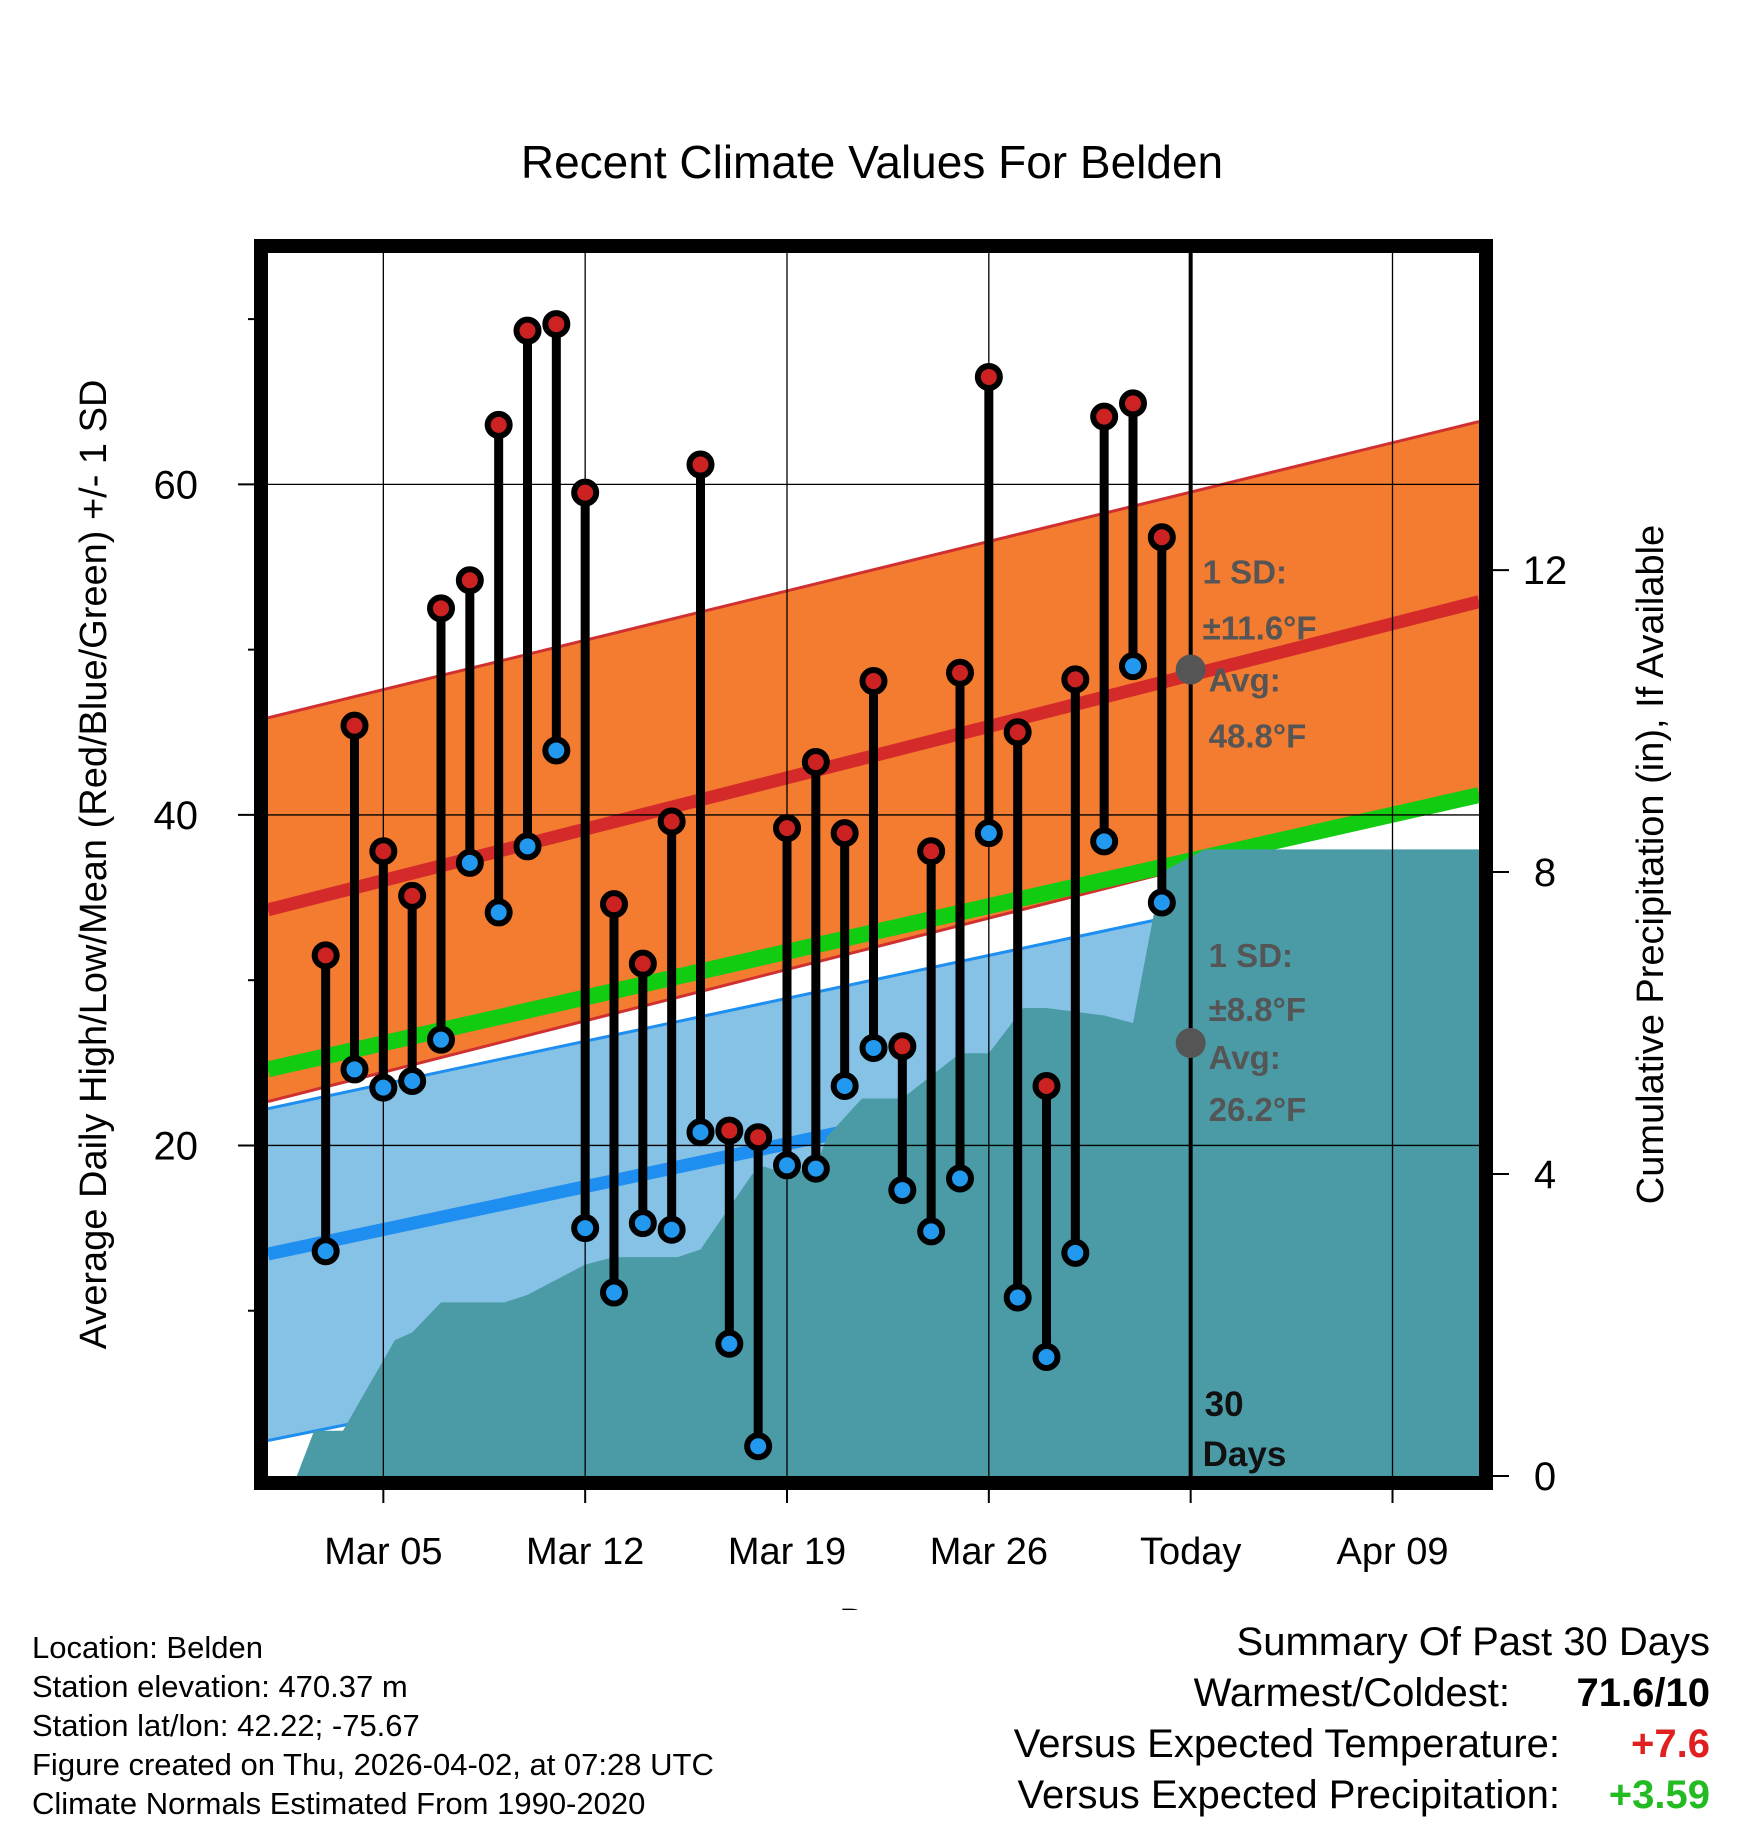  Describe the element at coordinates (1258, 735) in the screenshot. I see `high-avg-value: 48.8°F` at that location.